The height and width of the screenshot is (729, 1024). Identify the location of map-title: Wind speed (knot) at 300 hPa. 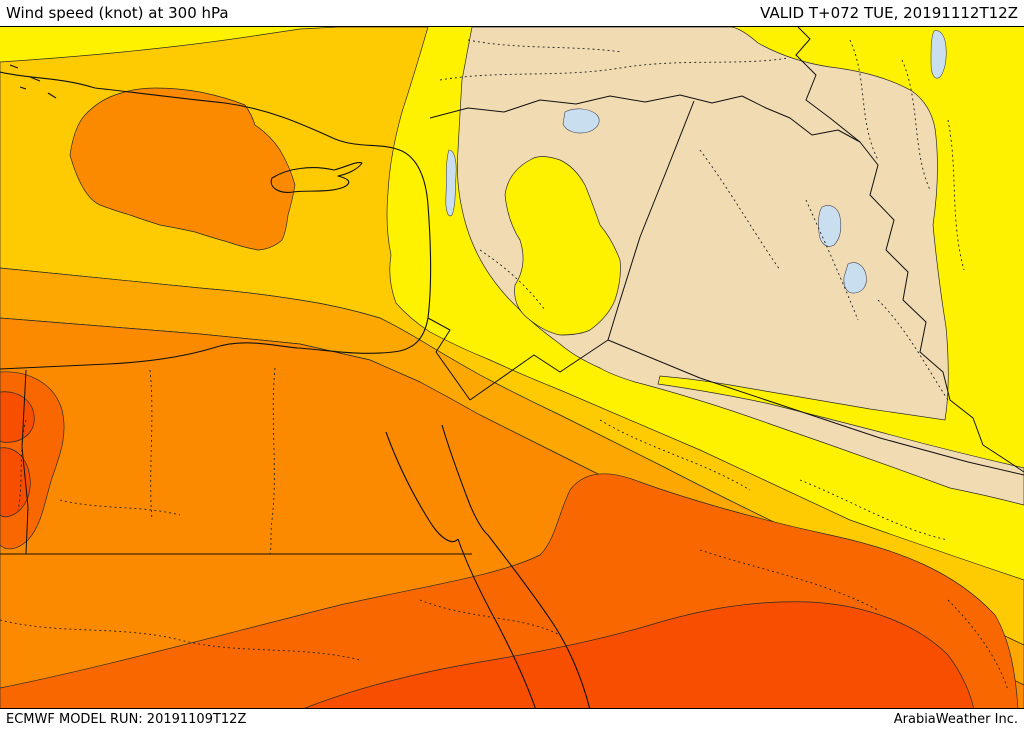
(117, 13).